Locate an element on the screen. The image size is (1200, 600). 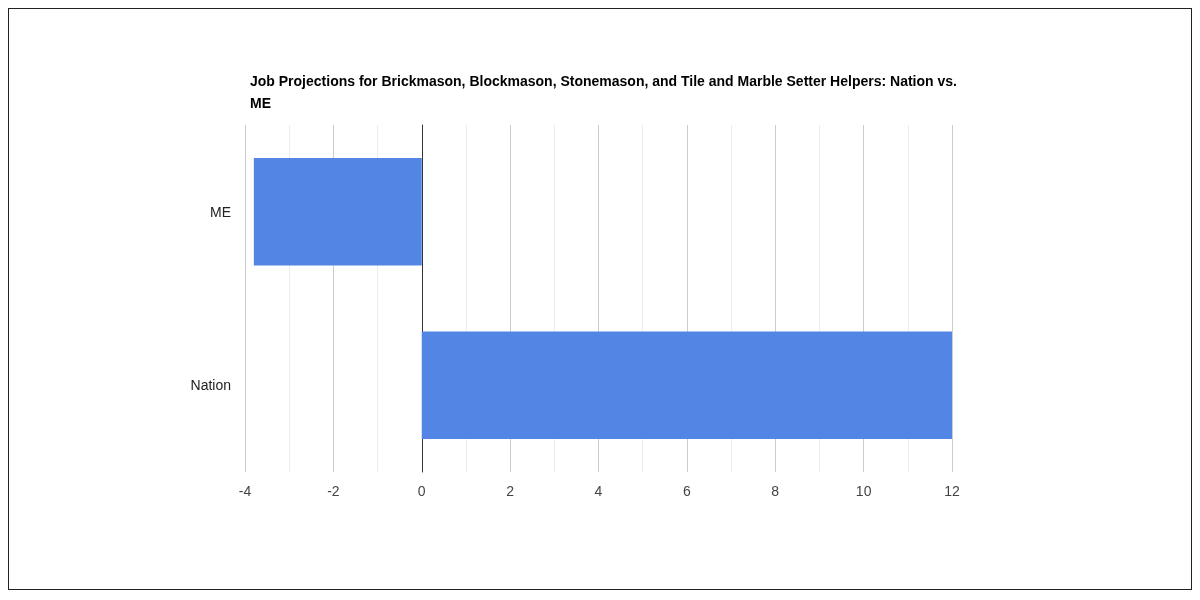
x-tick-label: 2 is located at coordinates (510, 491).